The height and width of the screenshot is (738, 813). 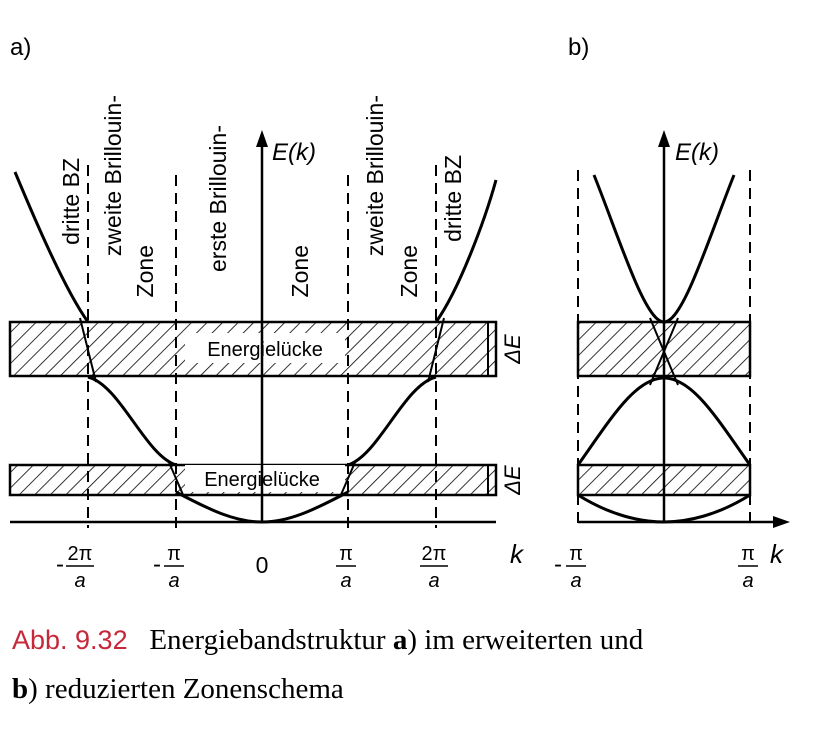 What do you see at coordinates (294, 152) in the screenshot?
I see `panel-a-energy-axis-label: E(k)` at bounding box center [294, 152].